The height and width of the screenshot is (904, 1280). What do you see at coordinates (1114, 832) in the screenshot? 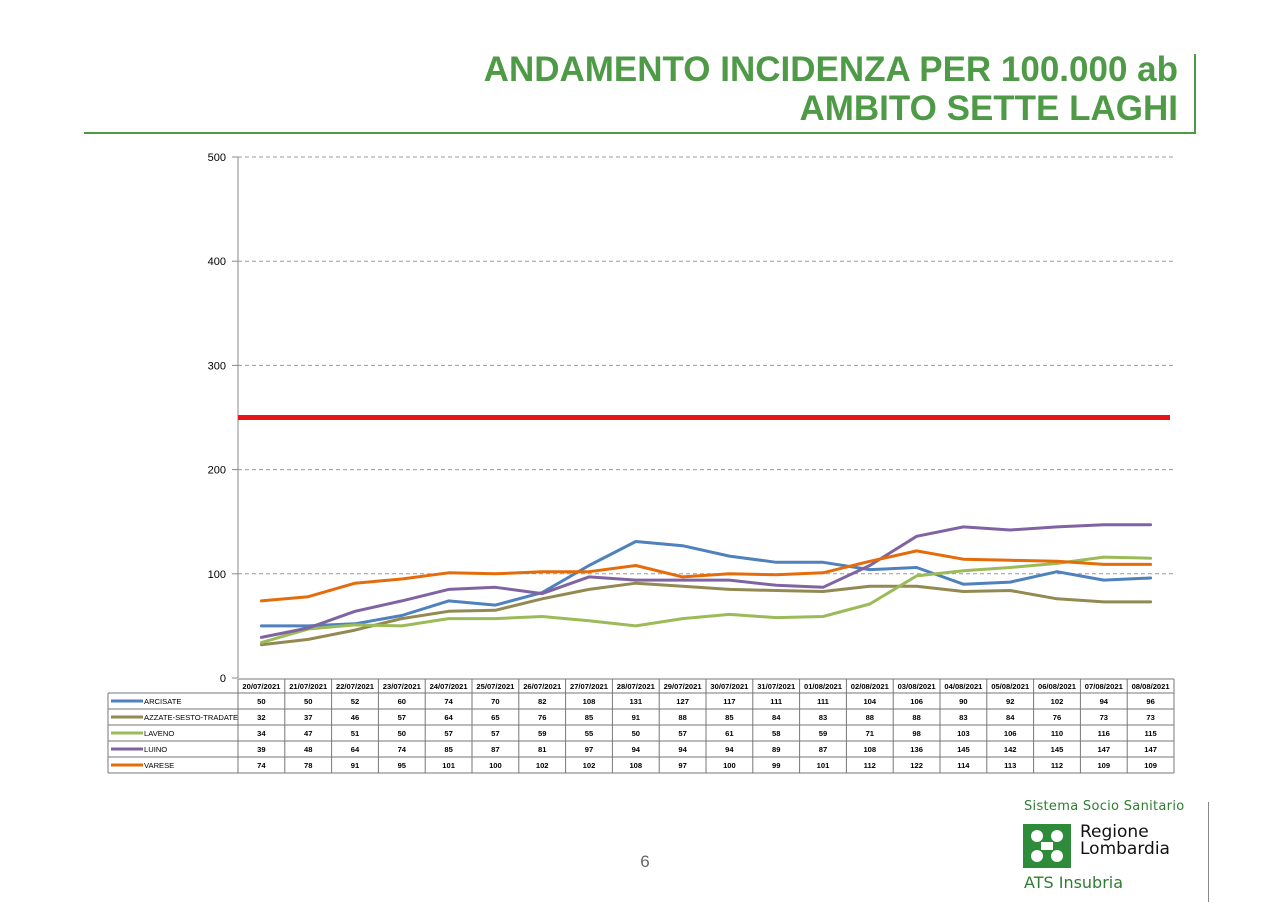
I see `logo-name-line-1: Regione` at bounding box center [1114, 832].